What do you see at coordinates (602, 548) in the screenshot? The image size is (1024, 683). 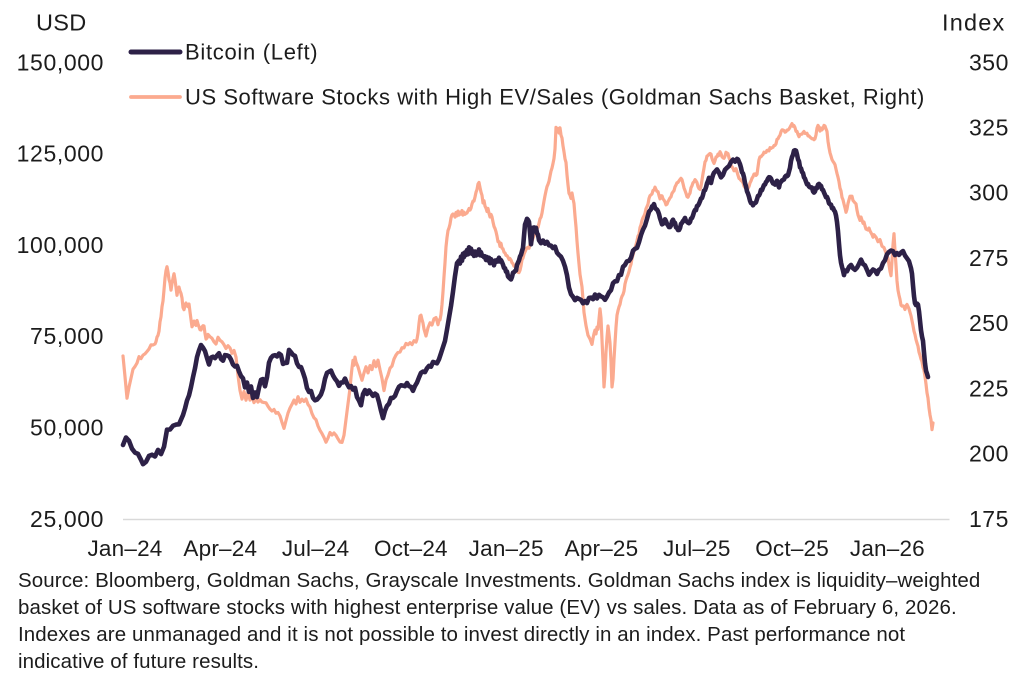 I see `svg-text: Apr–25` at bounding box center [602, 548].